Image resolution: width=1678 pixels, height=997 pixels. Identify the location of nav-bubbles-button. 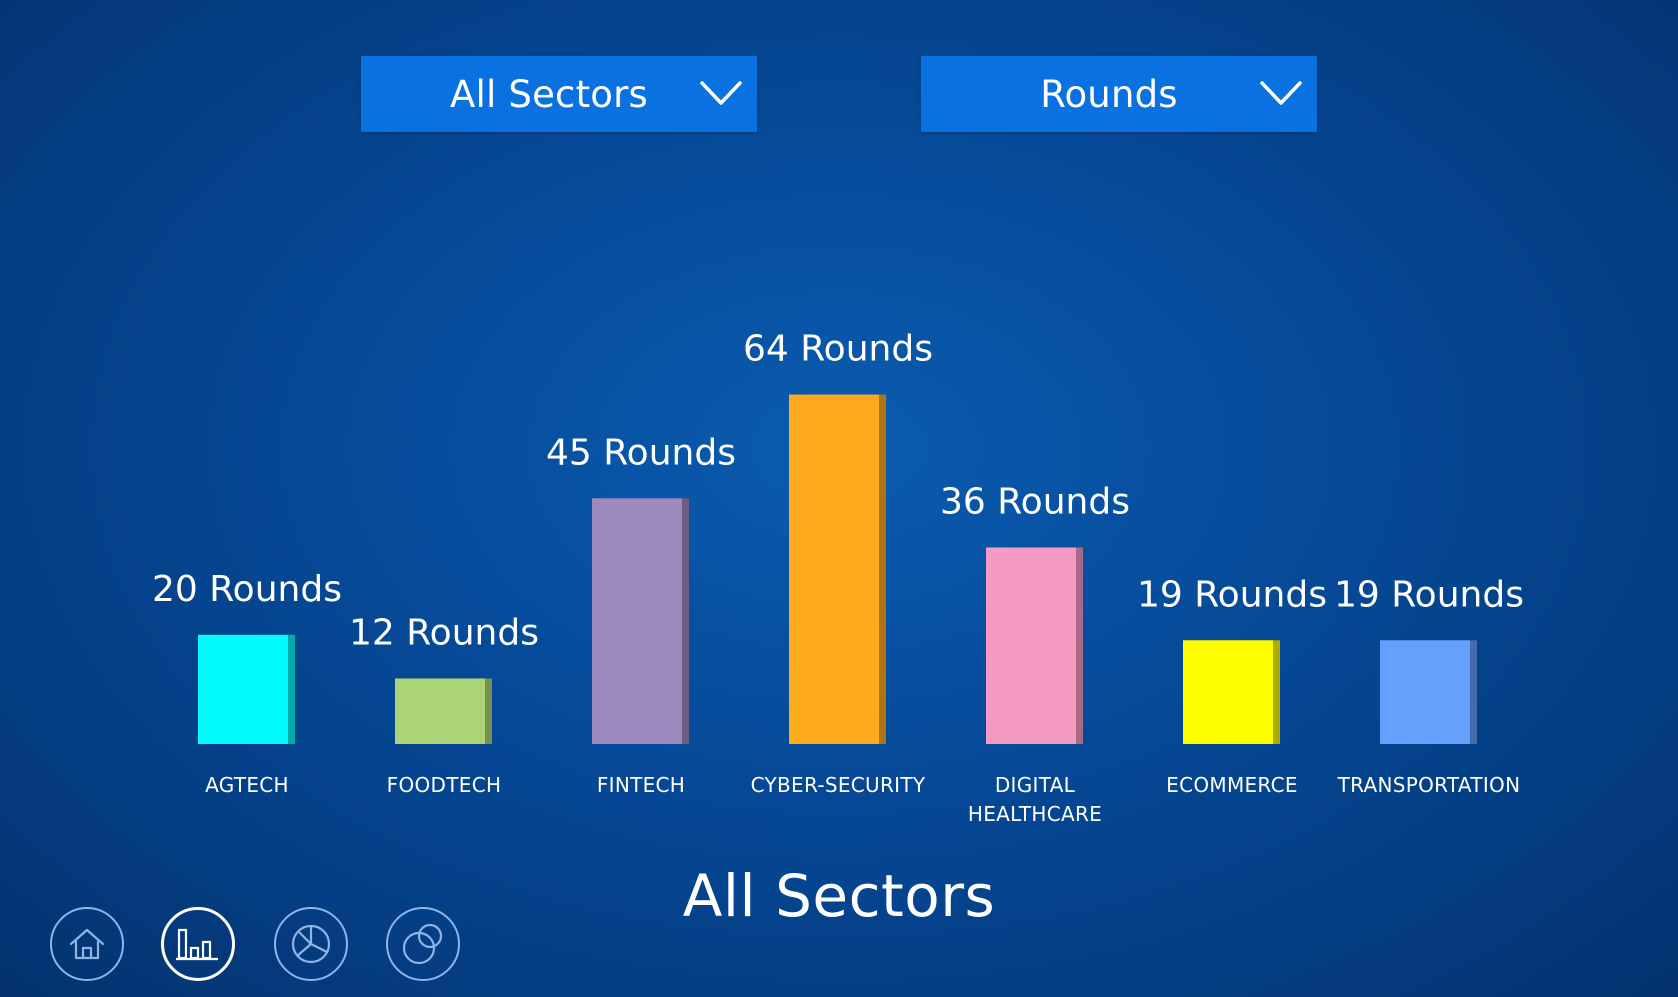
(423, 944).